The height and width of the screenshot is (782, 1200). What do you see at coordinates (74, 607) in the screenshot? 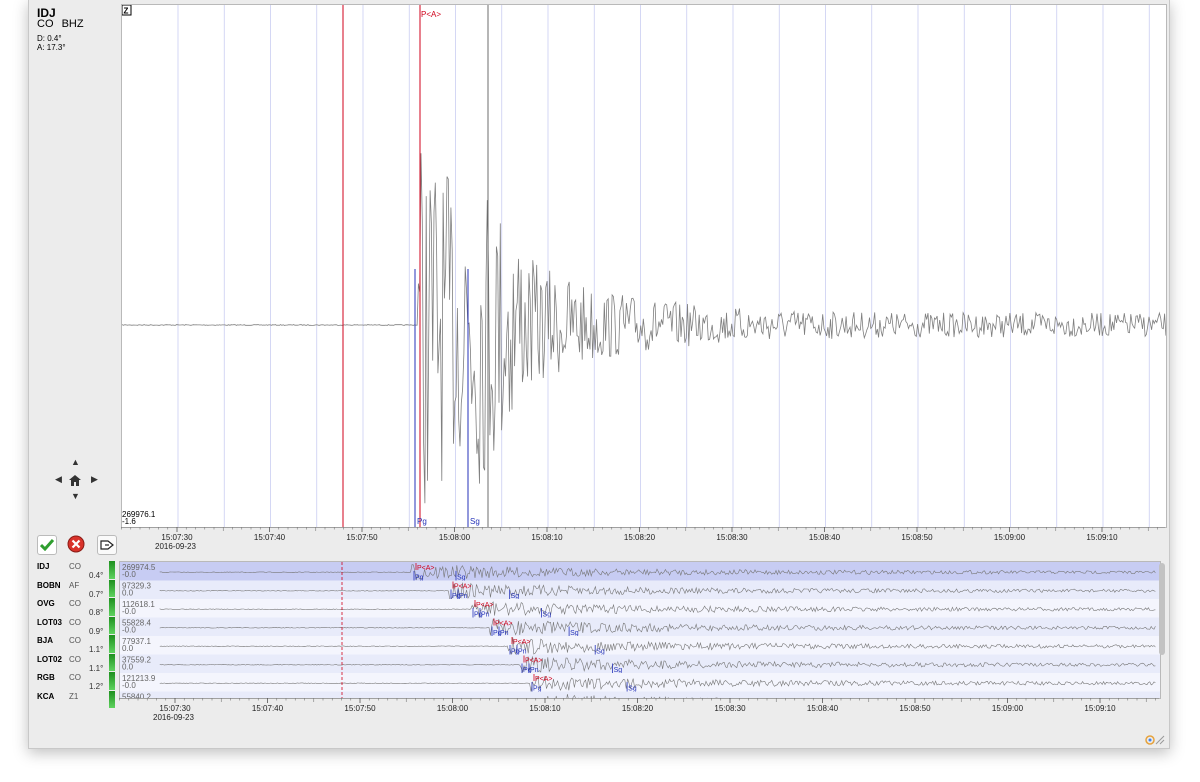
I see `overview-row-label: OVG CO 0.8°` at bounding box center [74, 607].